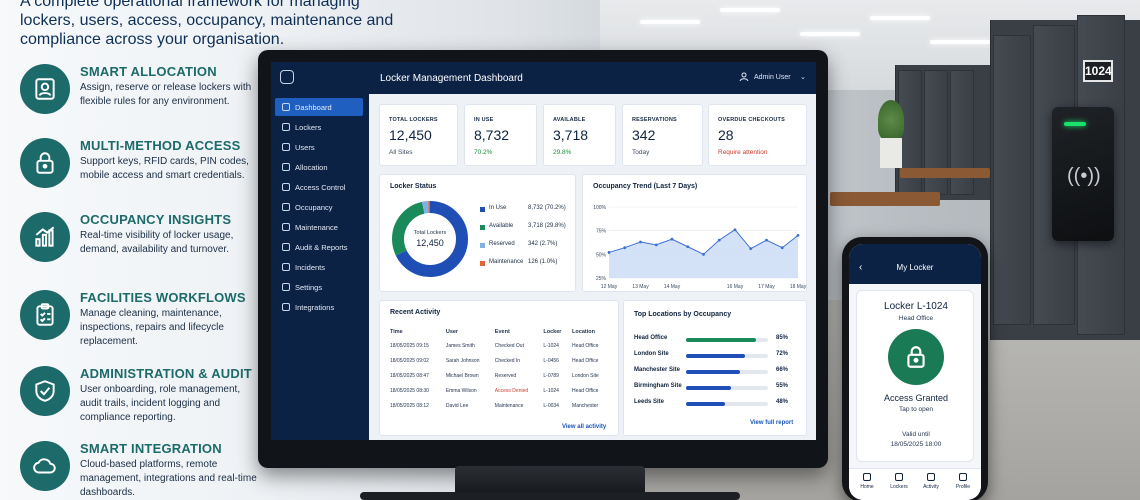 The width and height of the screenshot is (1140, 500). What do you see at coordinates (536, 226) in the screenshot?
I see `legend-count: 3,718` at bounding box center [536, 226].